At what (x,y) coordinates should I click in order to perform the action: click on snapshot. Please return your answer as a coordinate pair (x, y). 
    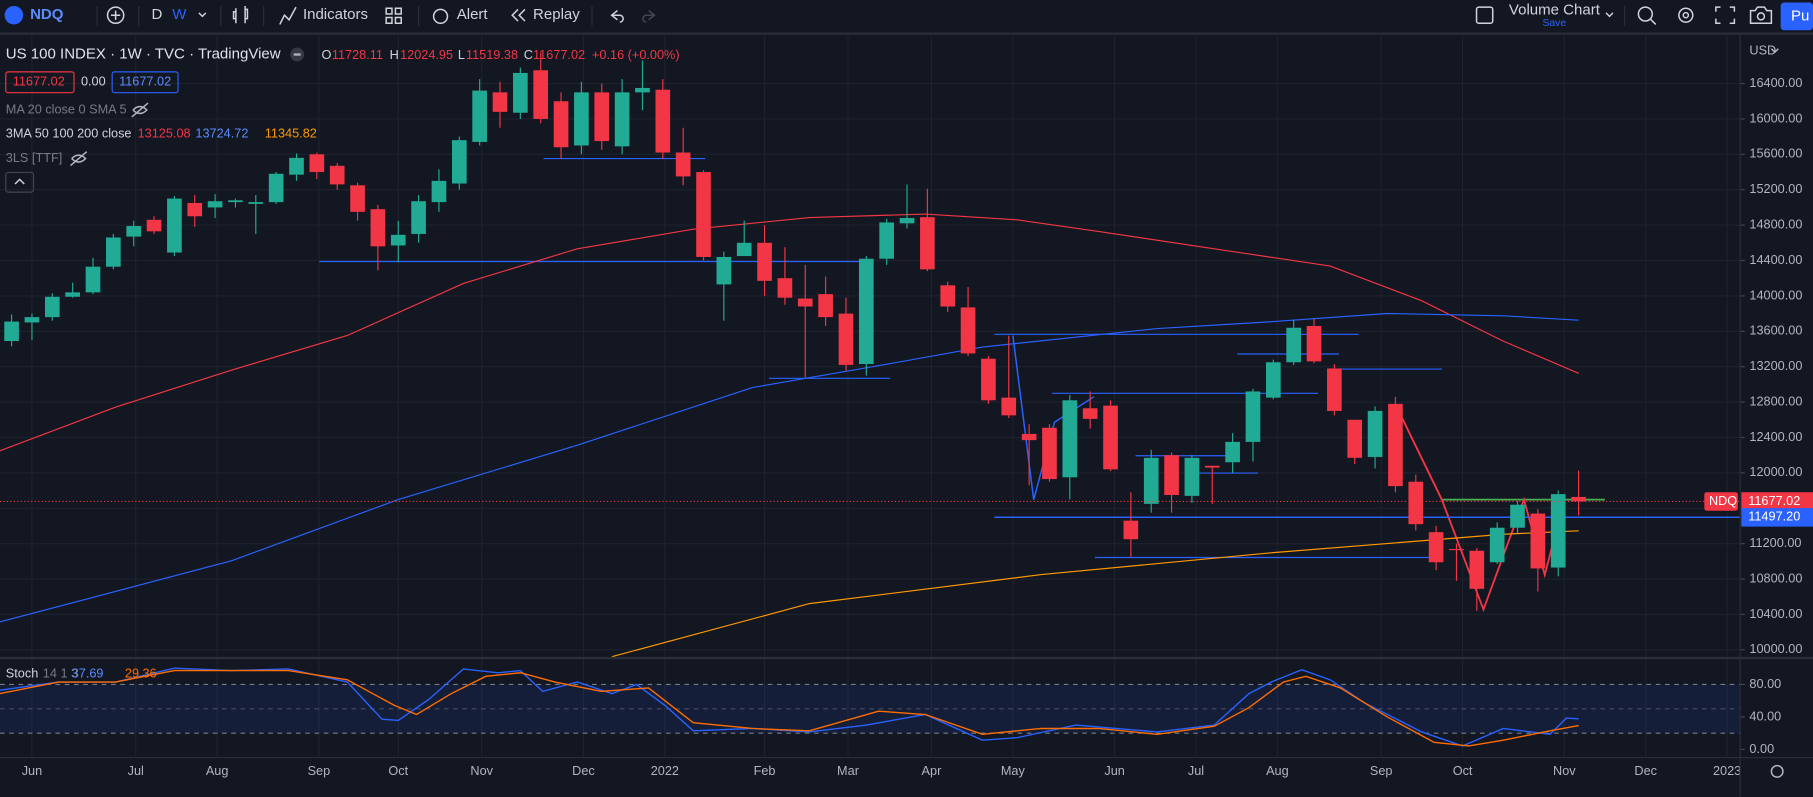
    Looking at the image, I should click on (1761, 15).